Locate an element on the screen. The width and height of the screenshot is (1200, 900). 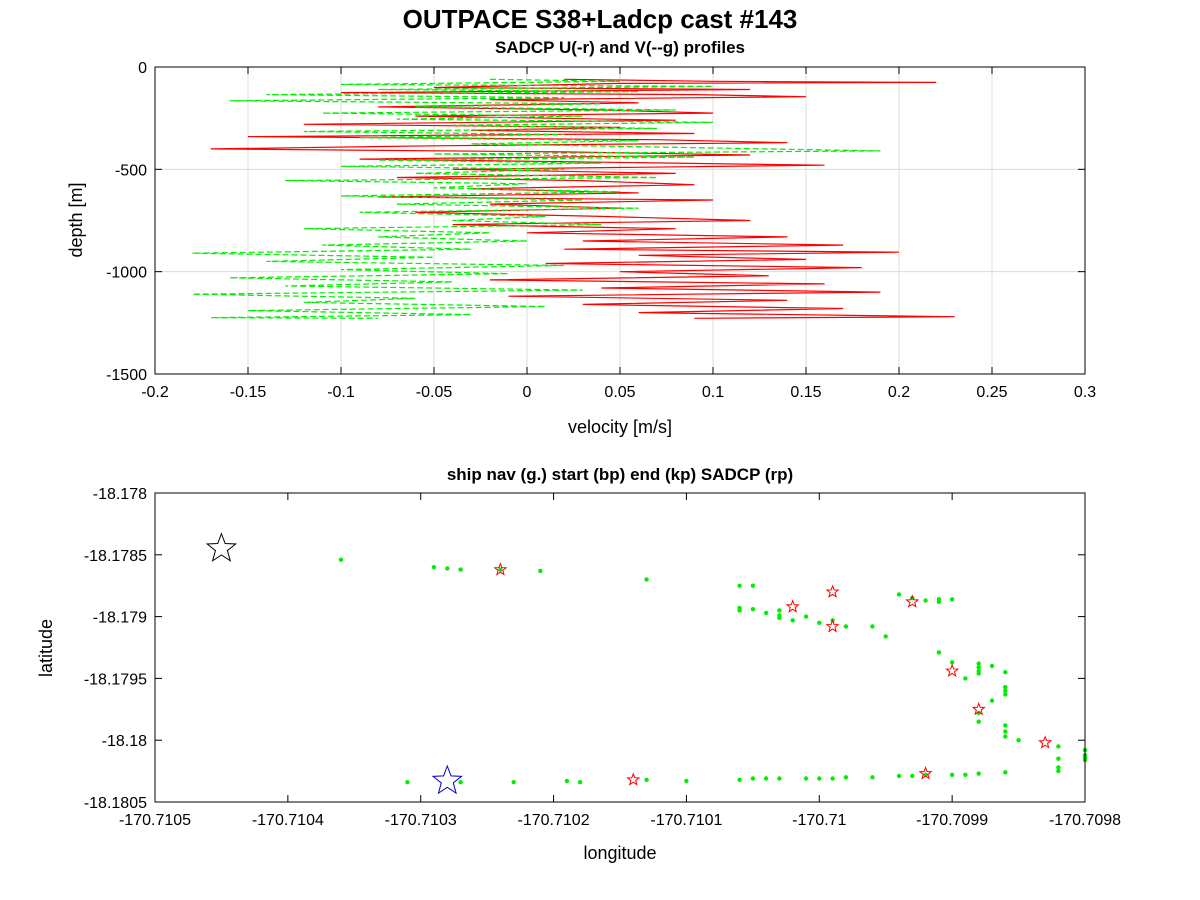
end-star-marker is located at coordinates (447, 779).